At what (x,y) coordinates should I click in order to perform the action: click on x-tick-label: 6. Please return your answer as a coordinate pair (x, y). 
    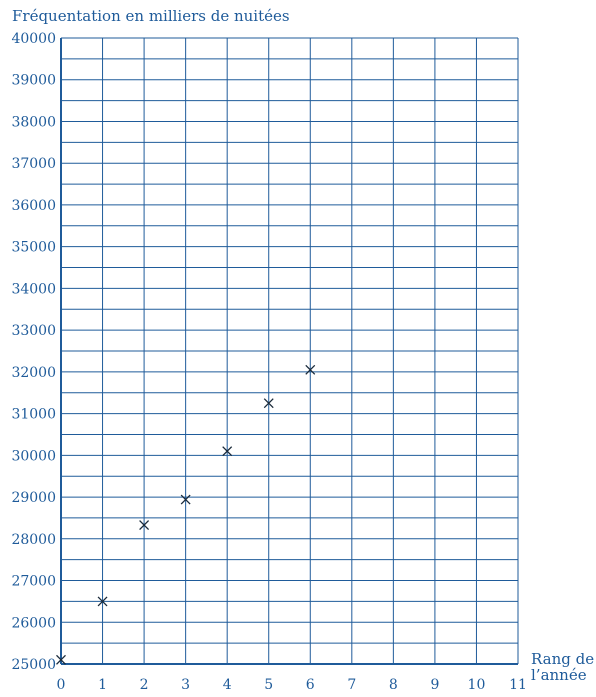
    Looking at the image, I should click on (310, 685).